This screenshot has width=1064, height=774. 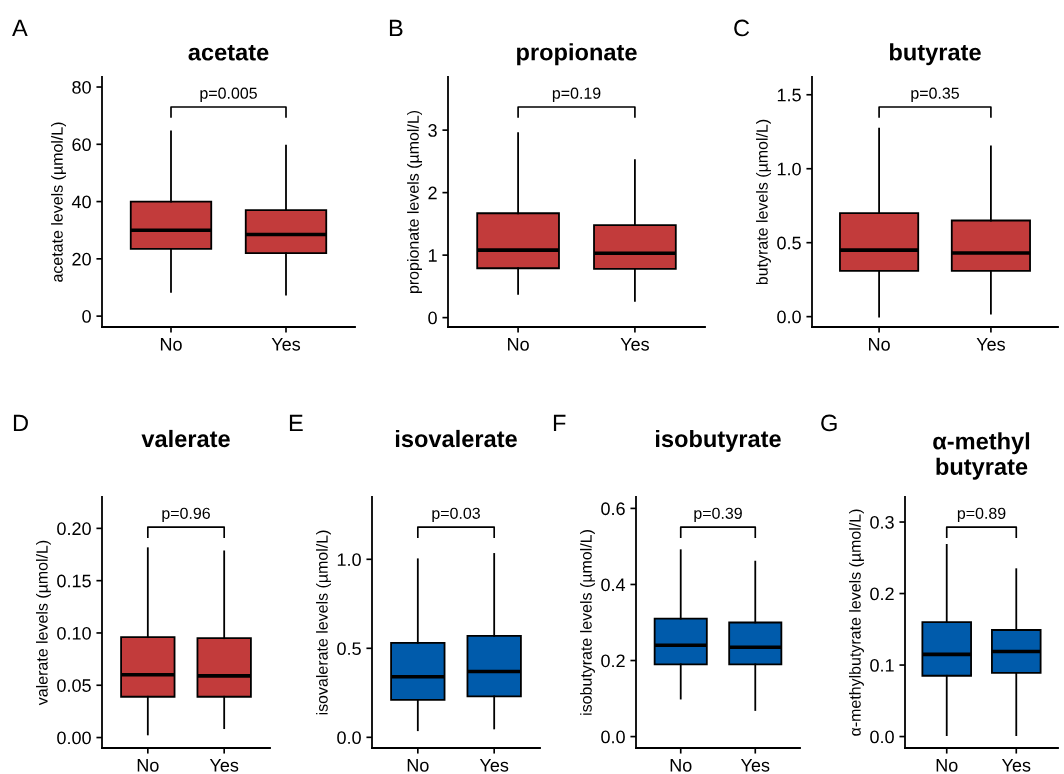 I want to click on text: A, so click(x=20, y=28).